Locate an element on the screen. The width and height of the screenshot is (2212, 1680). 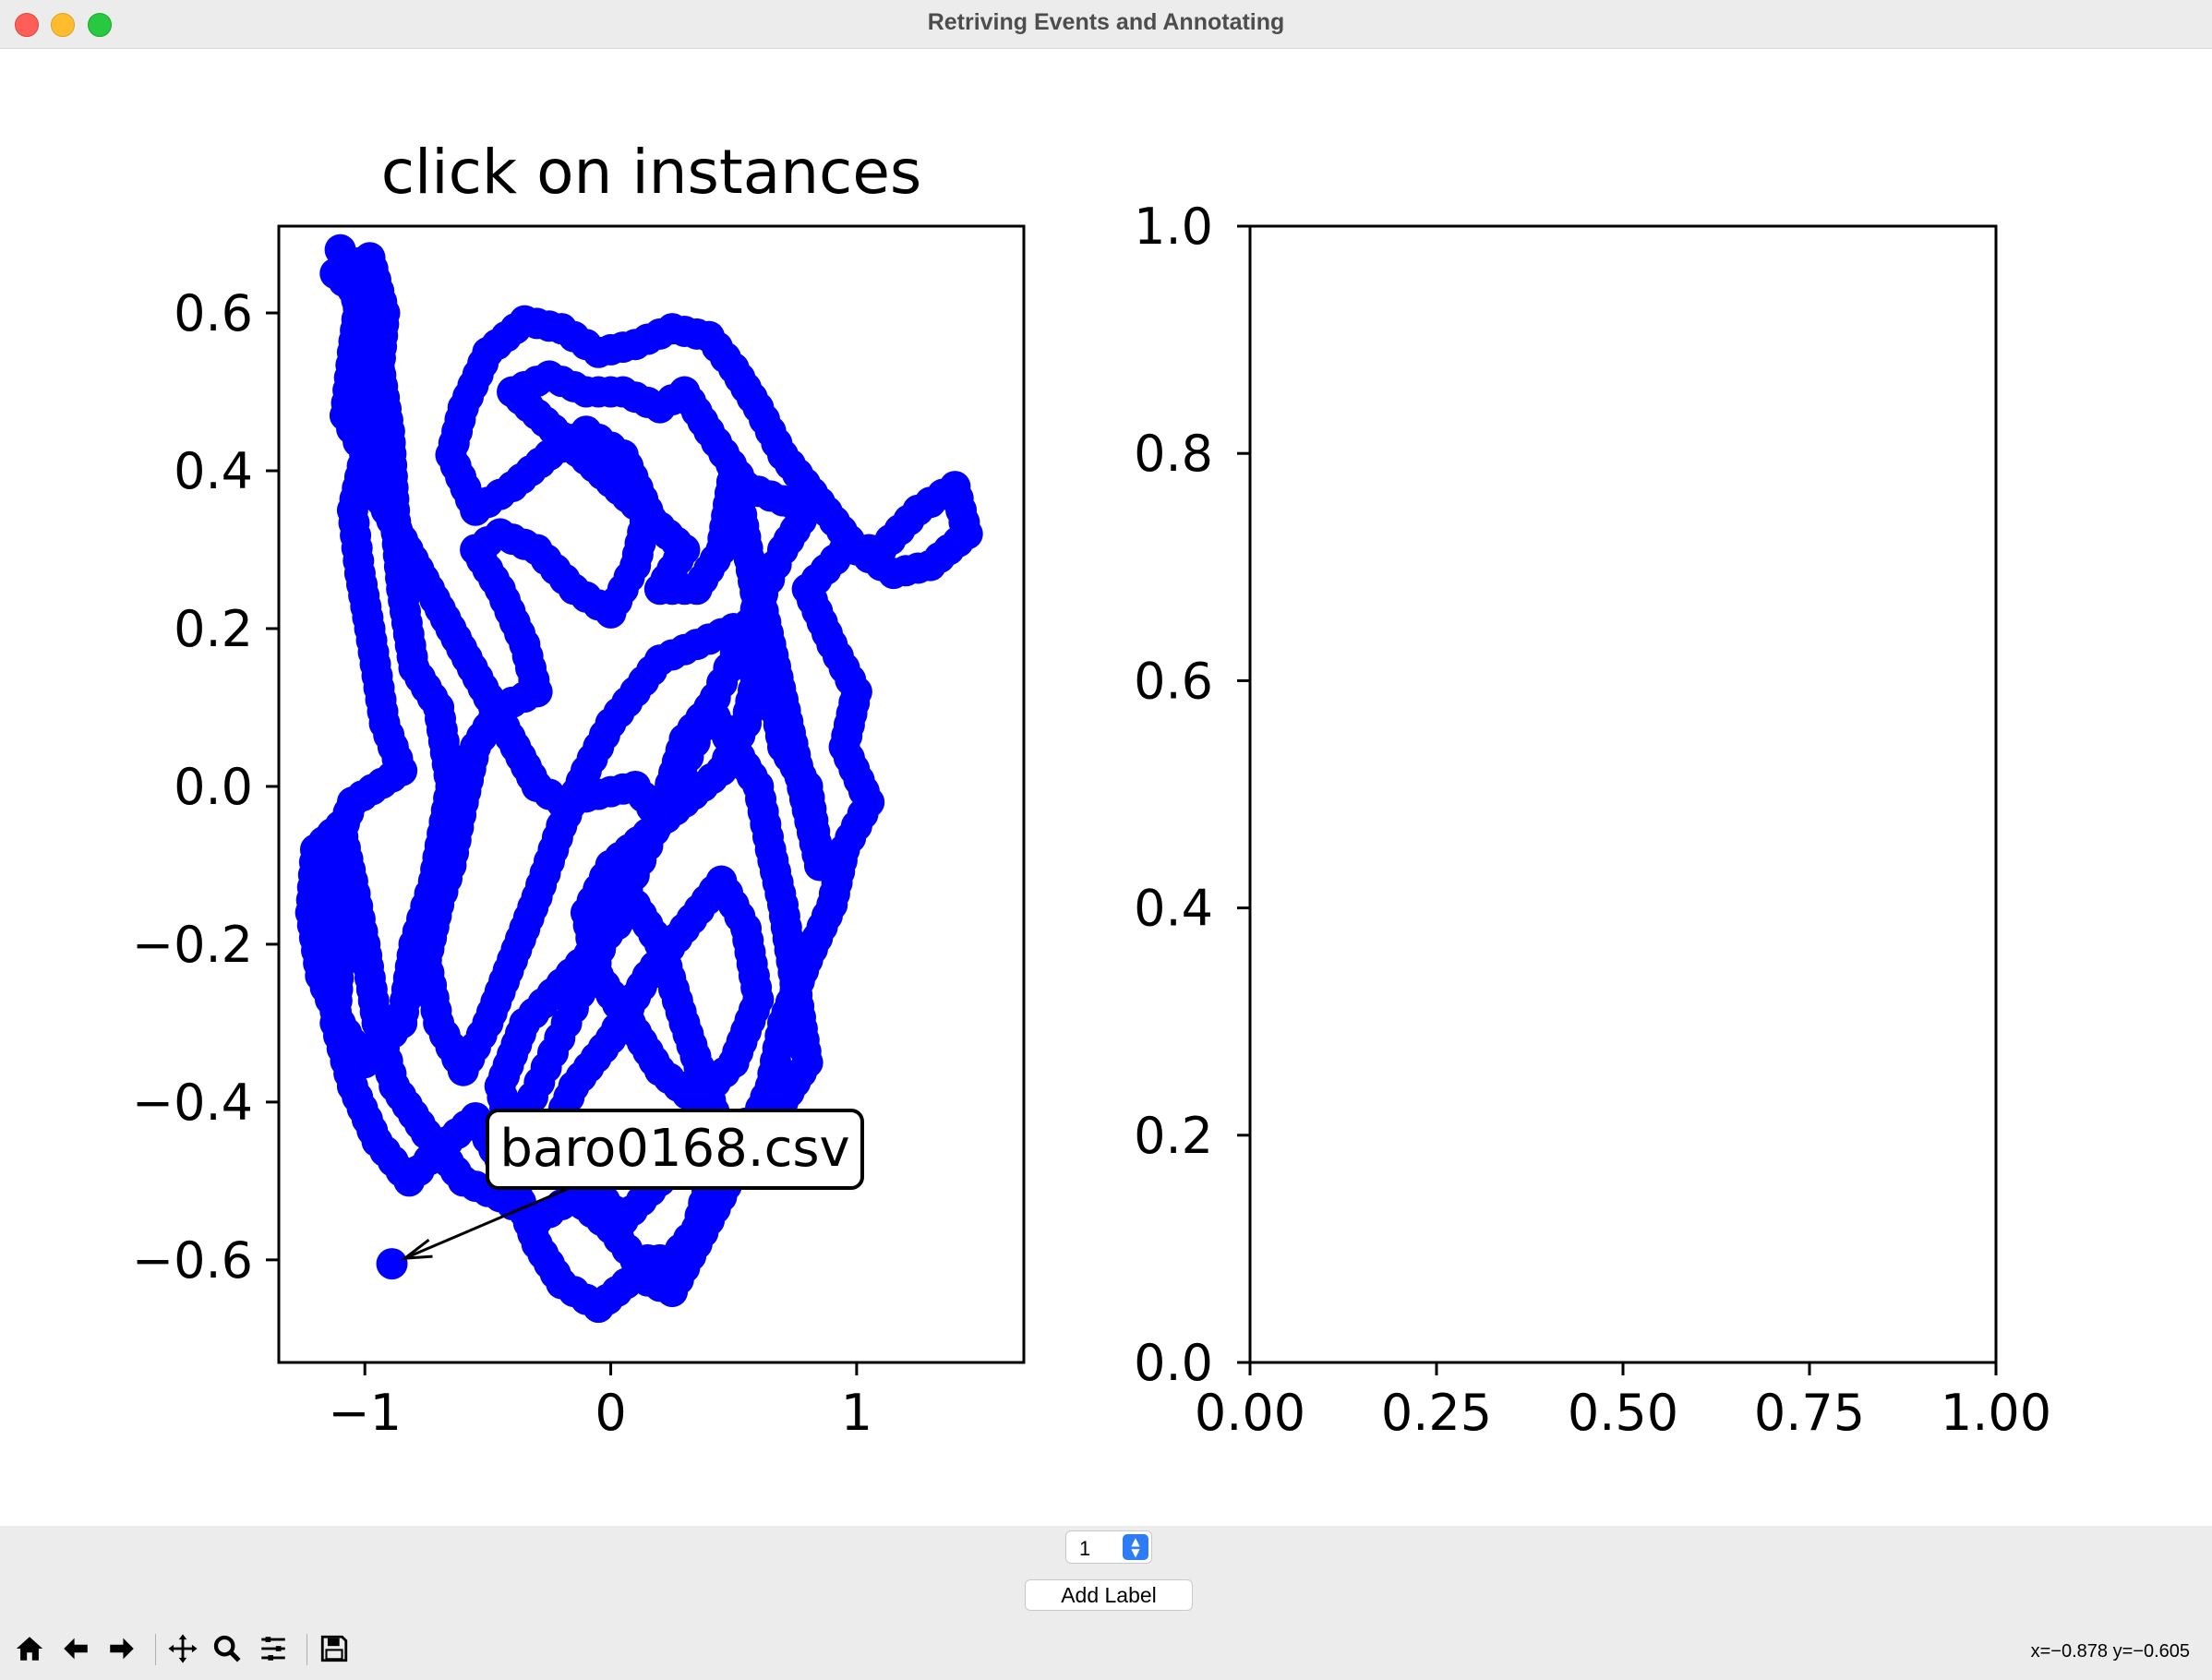
window-title: Retriving Events and Annotating is located at coordinates (1106, 22).